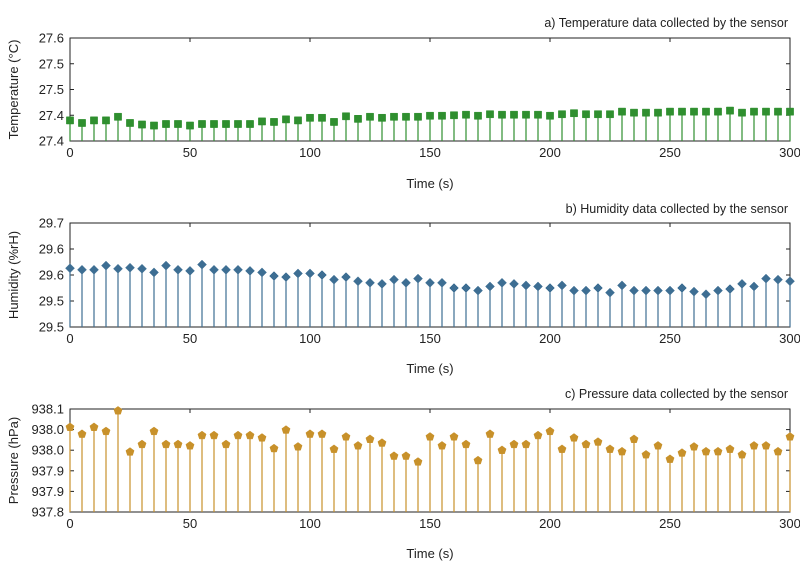  I want to click on y-axis-label: Humidity (%rH), so click(13, 275).